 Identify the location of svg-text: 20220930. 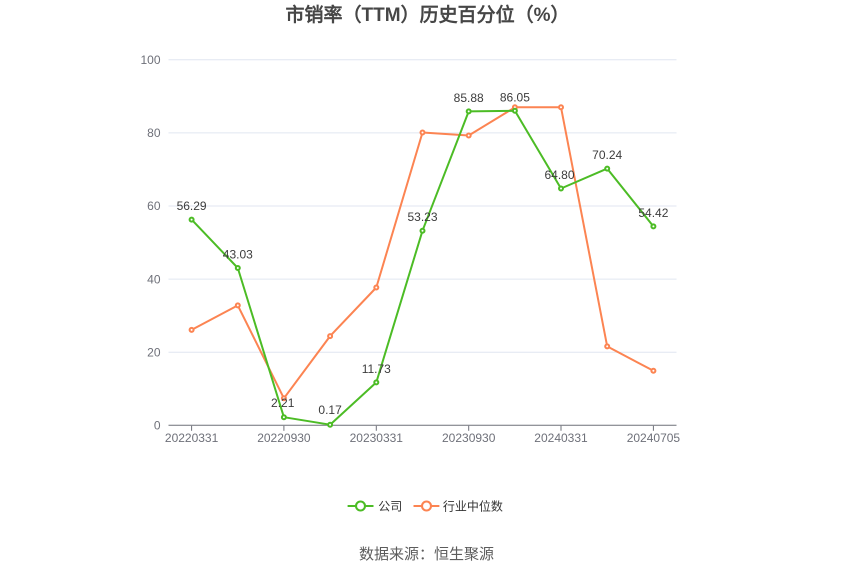
(284, 438).